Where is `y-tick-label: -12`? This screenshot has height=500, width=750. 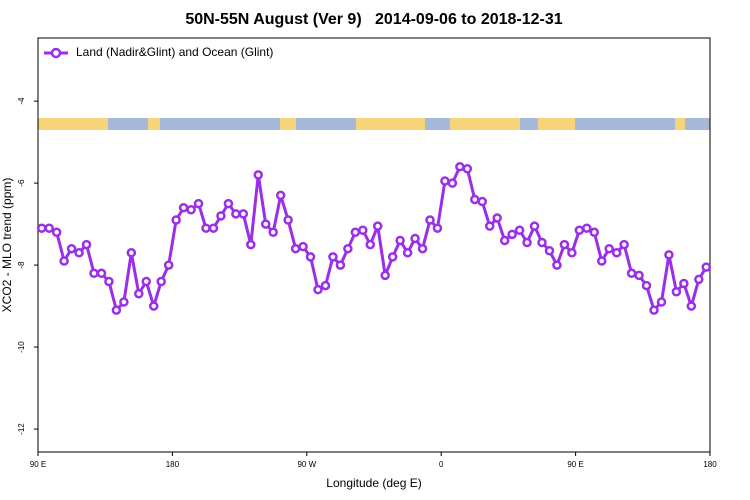 y-tick-label: -12 is located at coordinates (21, 429).